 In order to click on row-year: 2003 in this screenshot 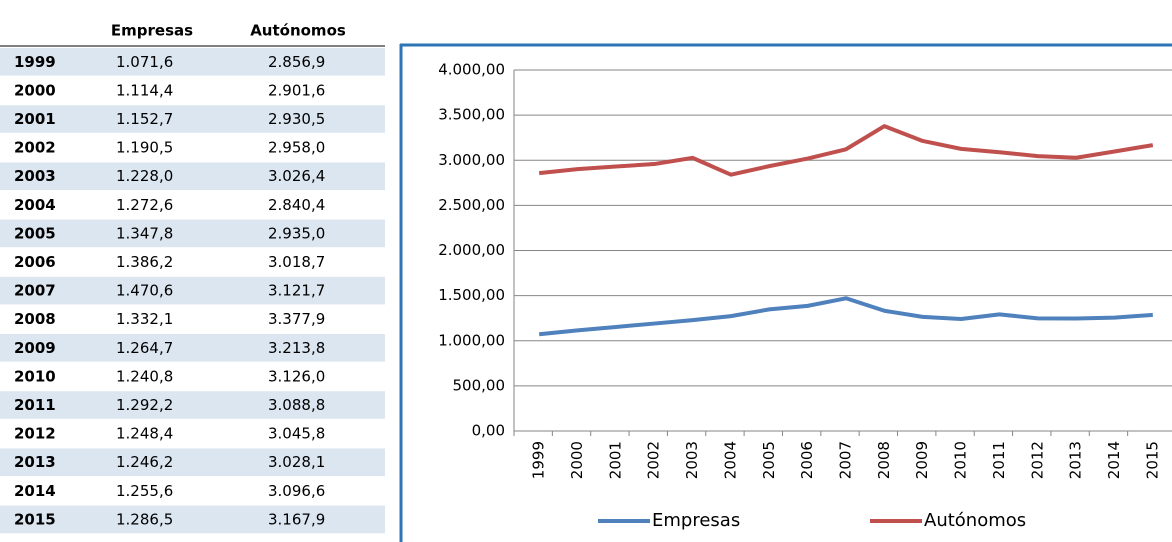, I will do `click(35, 176)`.